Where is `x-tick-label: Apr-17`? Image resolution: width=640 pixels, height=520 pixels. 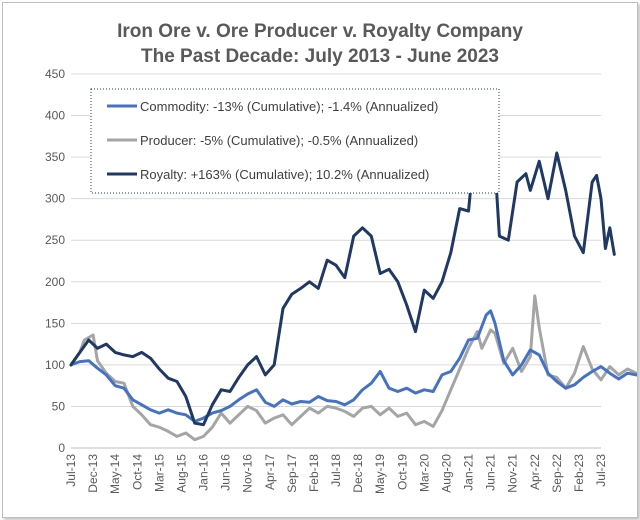 x-tick-label: Apr-17 is located at coordinates (270, 472).